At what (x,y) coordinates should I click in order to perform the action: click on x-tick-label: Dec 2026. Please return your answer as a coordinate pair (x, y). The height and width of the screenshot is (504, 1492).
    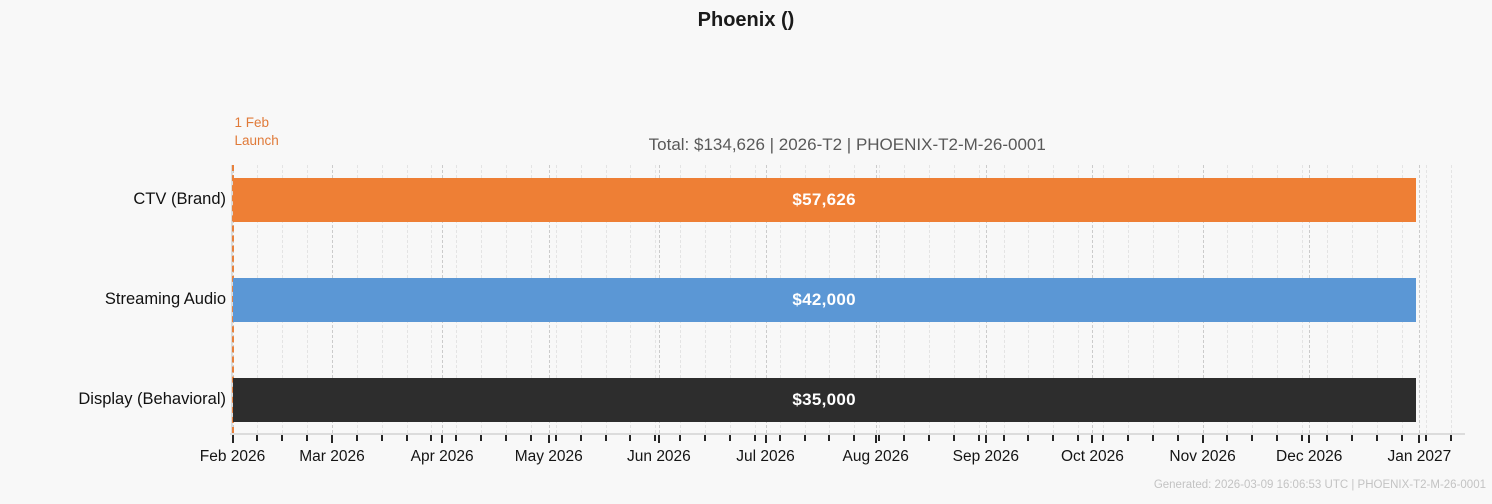
    Looking at the image, I should click on (1309, 456).